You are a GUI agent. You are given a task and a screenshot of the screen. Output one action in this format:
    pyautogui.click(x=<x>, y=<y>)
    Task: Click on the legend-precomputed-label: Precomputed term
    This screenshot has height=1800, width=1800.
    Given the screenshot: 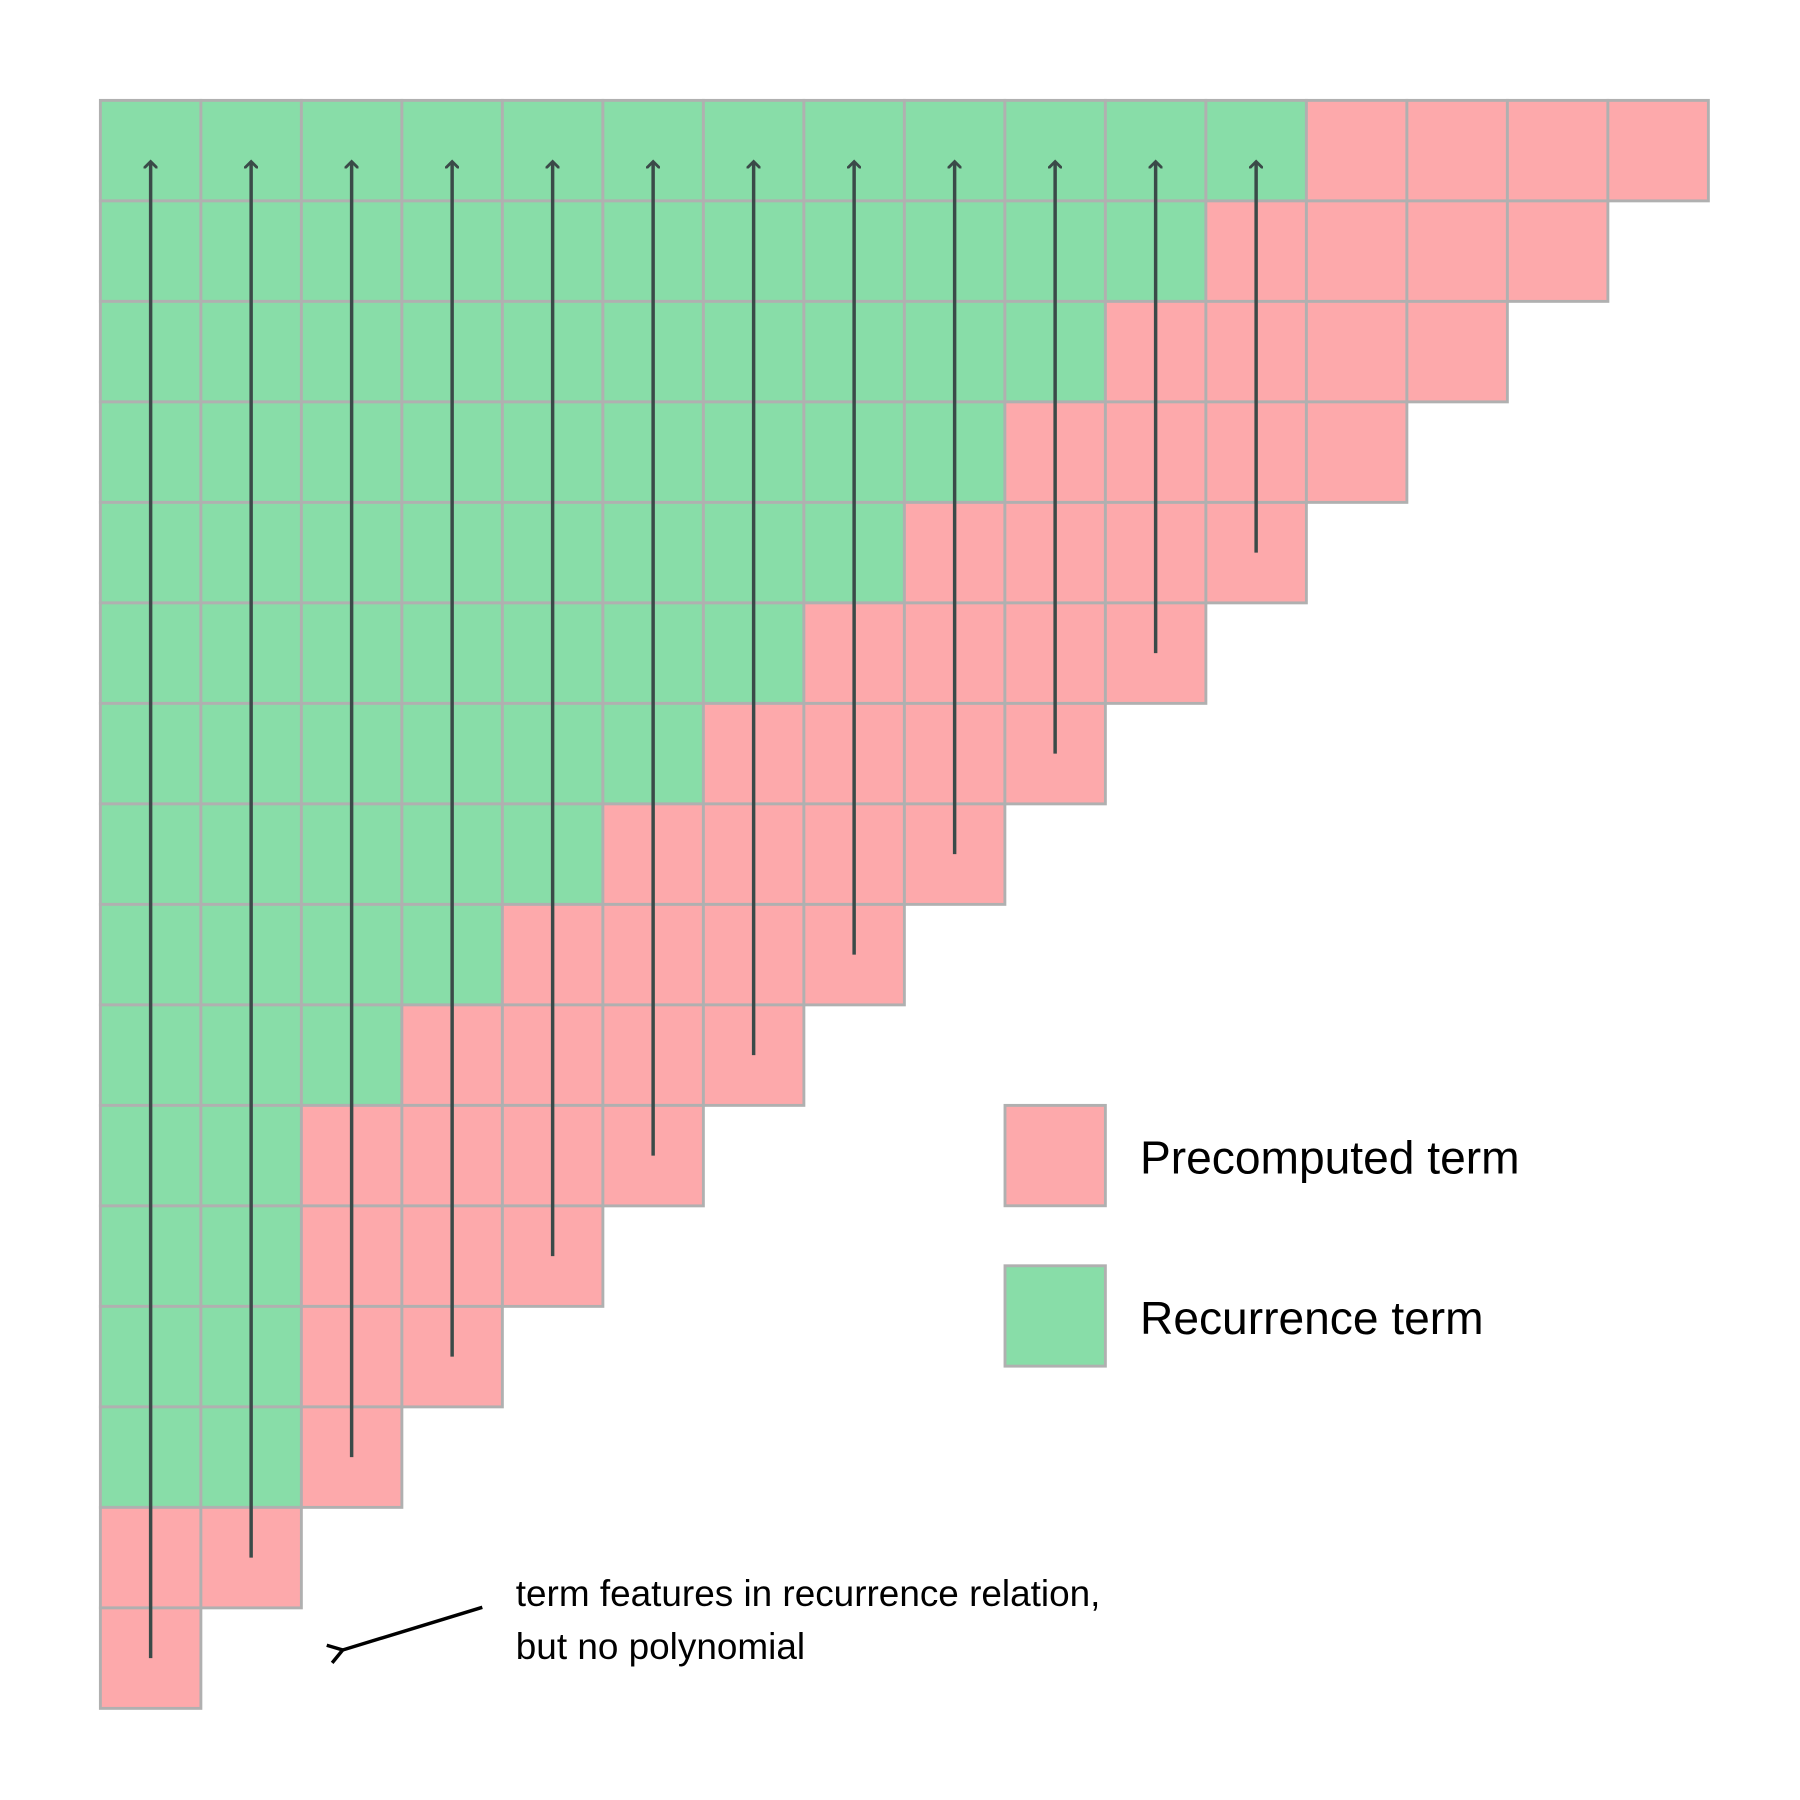 What is the action you would take?
    pyautogui.click(x=1330, y=1157)
    